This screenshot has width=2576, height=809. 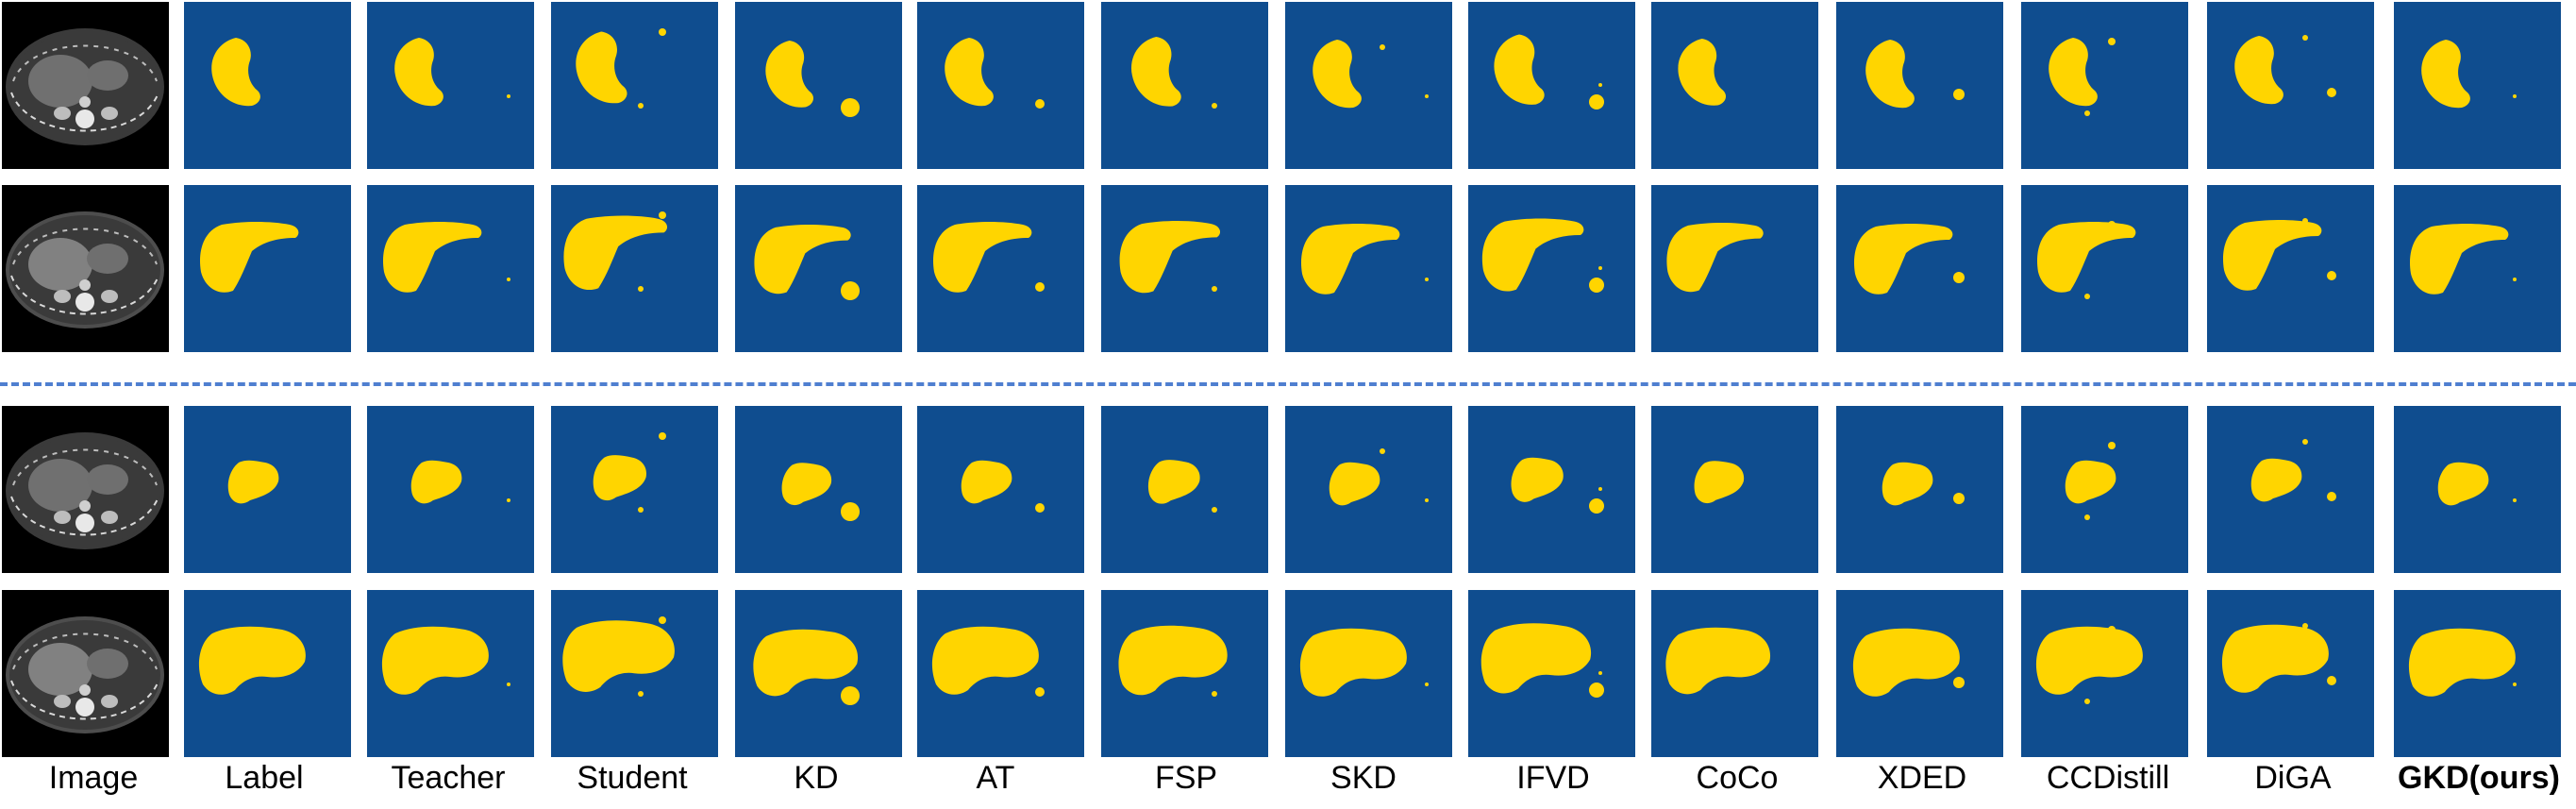 I want to click on column-label-image: Image, so click(x=93, y=778).